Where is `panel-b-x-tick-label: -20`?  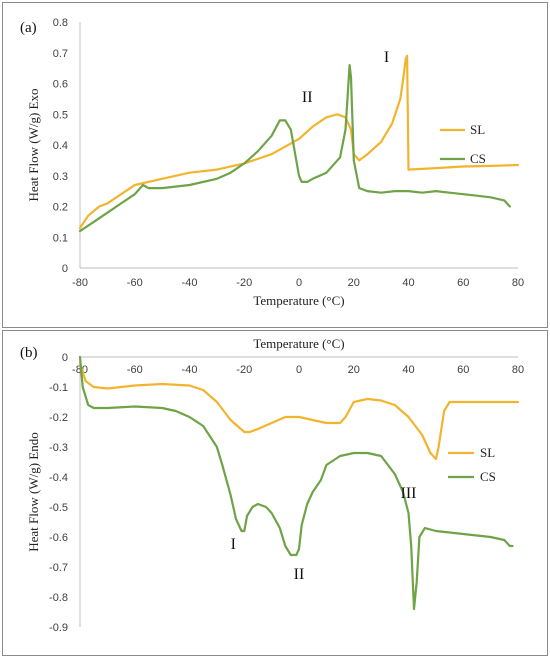 panel-b-x-tick-label: -20 is located at coordinates (244, 370).